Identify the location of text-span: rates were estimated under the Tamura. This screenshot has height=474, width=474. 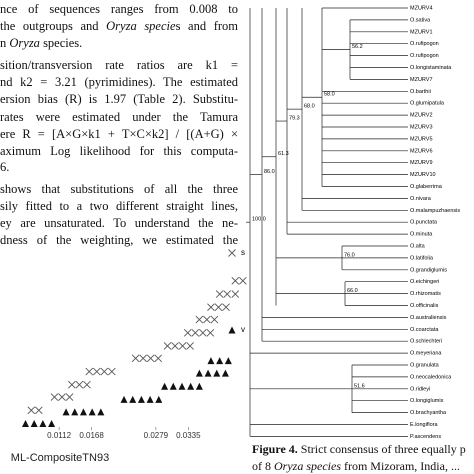
(119, 117).